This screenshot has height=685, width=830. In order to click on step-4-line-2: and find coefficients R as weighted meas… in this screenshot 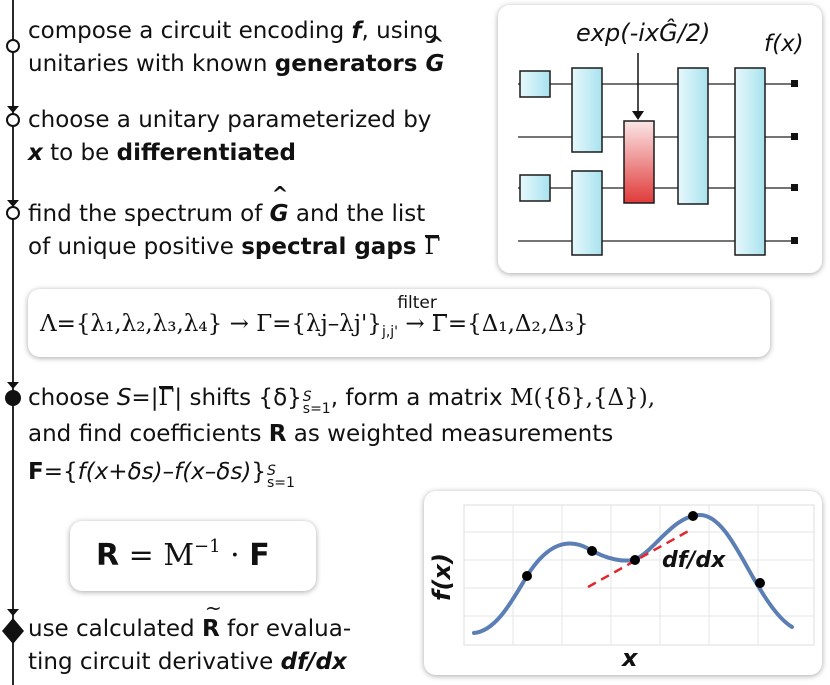, I will do `click(320, 434)`.